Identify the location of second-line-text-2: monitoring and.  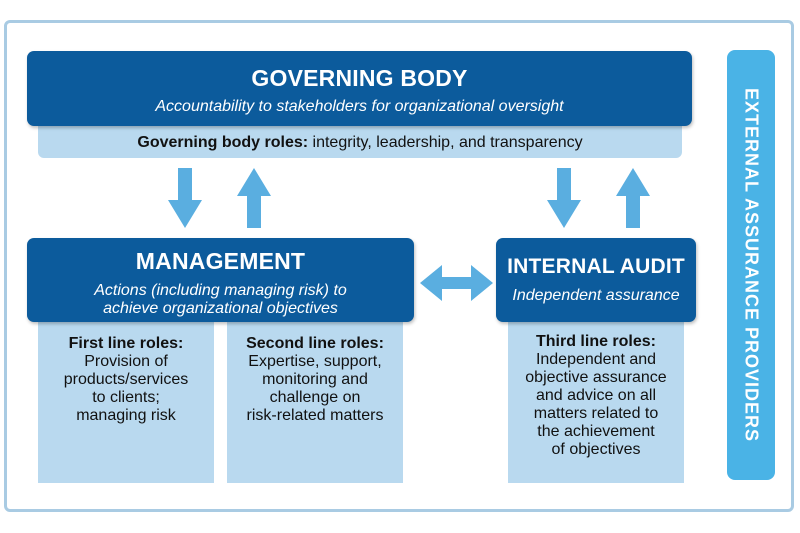
(315, 379).